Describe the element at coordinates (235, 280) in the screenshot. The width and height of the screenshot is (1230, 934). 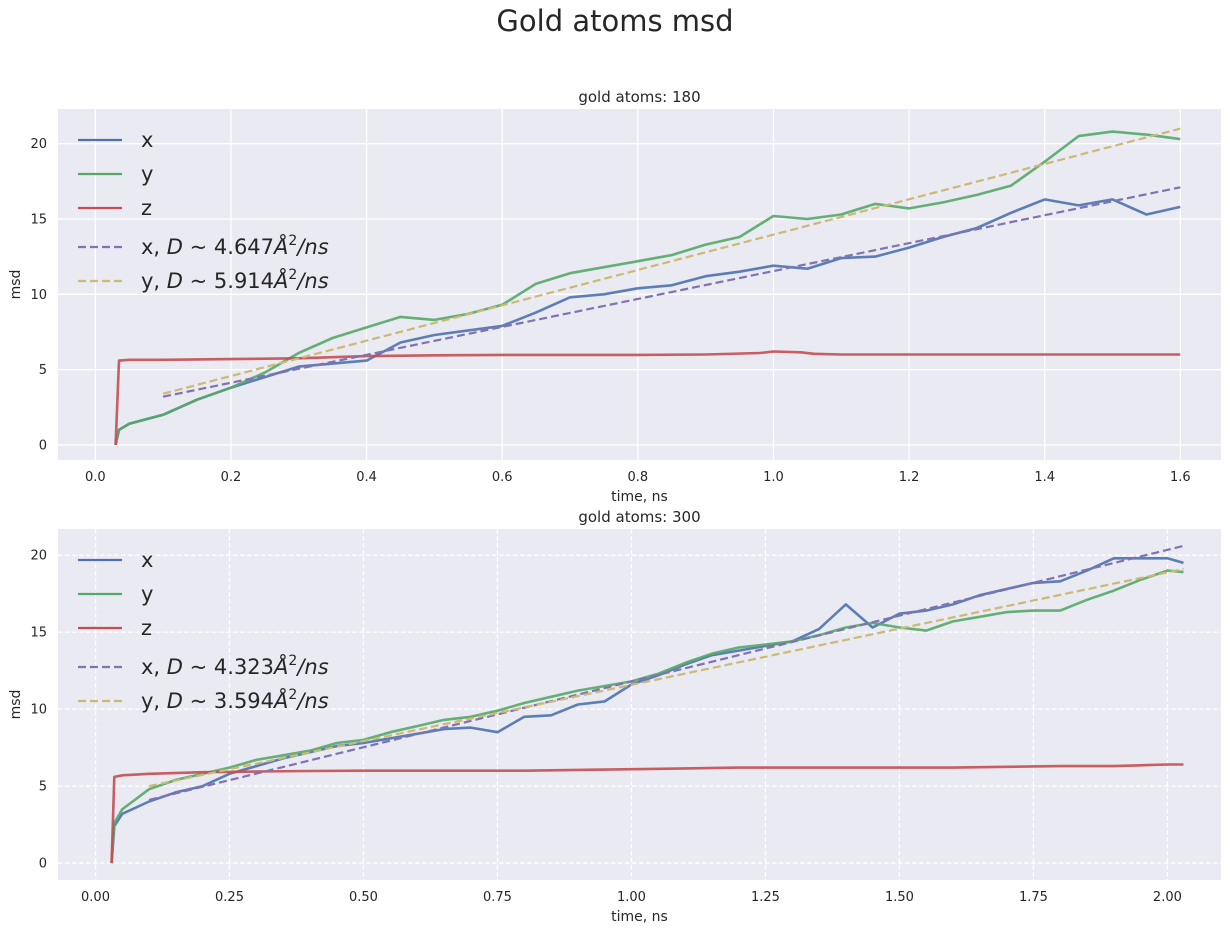
I see `legend-label: y, D ~ 5.914Å2/ns` at that location.